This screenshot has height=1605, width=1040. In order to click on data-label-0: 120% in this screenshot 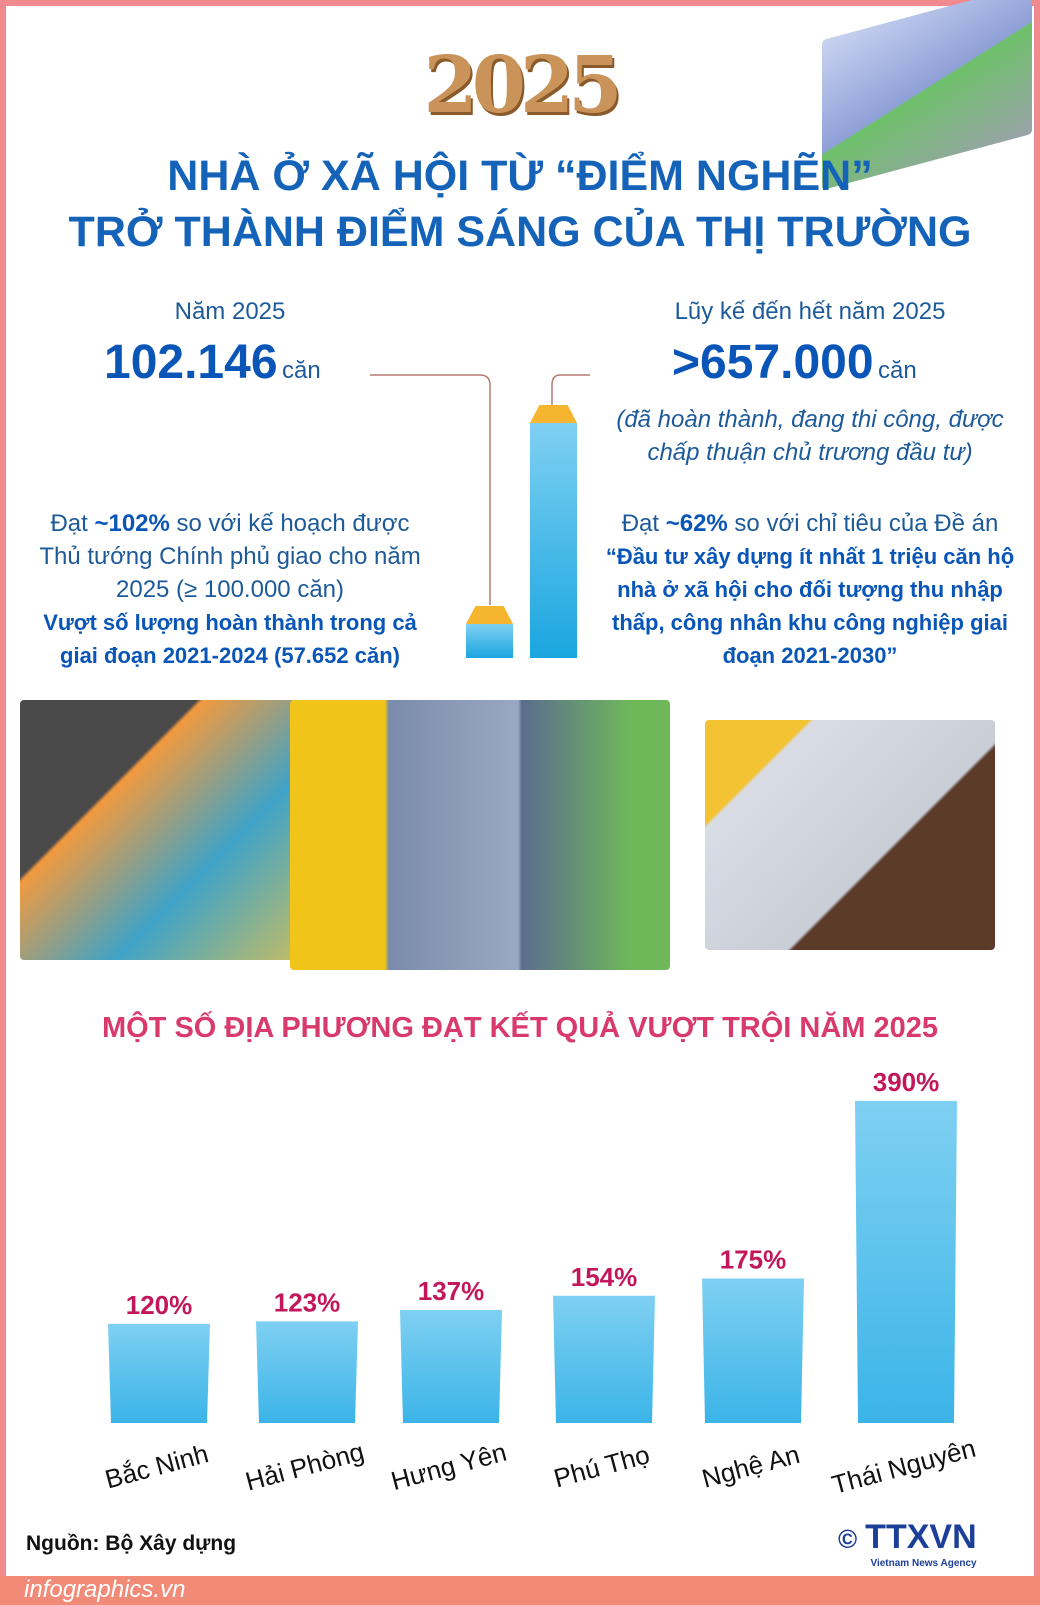, I will do `click(159, 1305)`.